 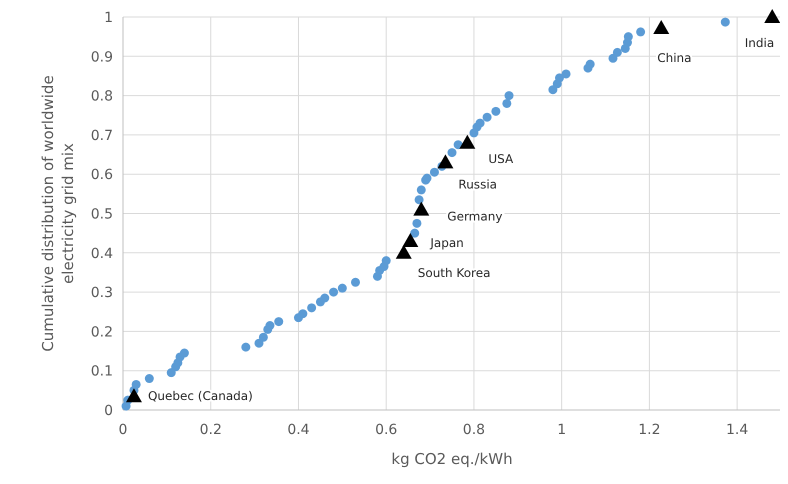 What do you see at coordinates (386, 430) in the screenshot?
I see `x-tick-label: 0.6` at bounding box center [386, 430].